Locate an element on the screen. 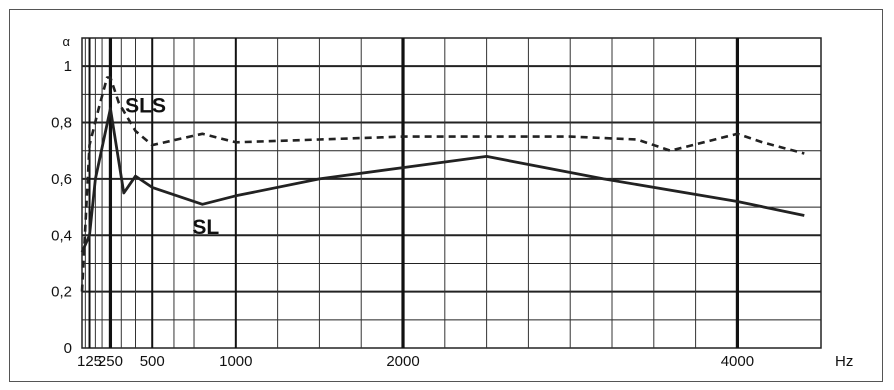 The image size is (894, 390). x-tick-label: 4000 is located at coordinates (737, 361).